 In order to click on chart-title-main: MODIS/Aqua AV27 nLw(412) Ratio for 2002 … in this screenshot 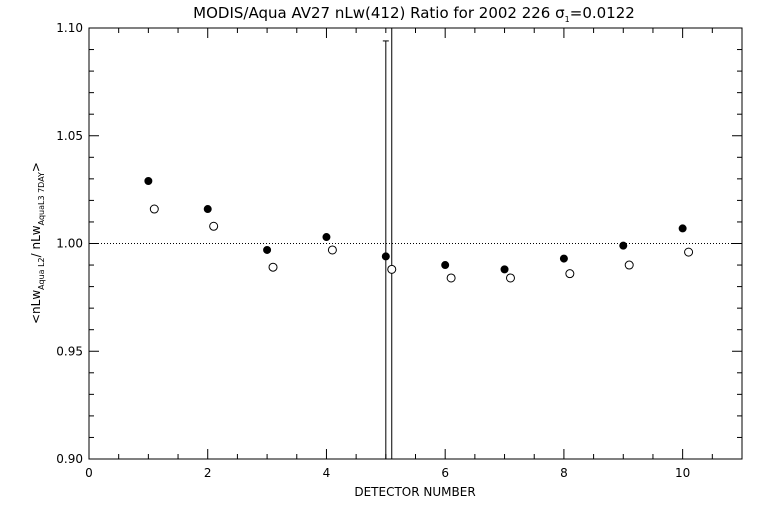, I will do `click(371, 13)`.